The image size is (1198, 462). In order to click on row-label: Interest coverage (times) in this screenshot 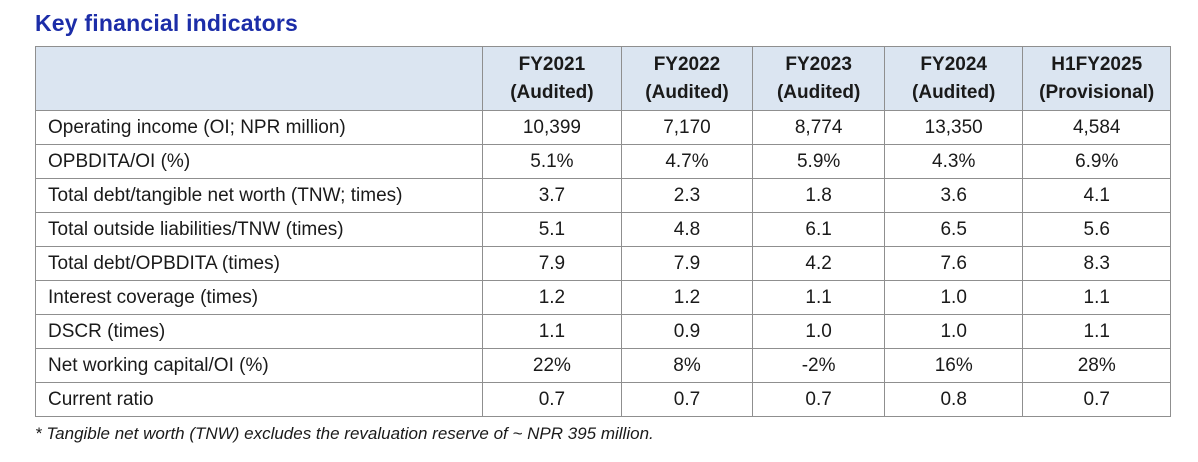, I will do `click(259, 298)`.